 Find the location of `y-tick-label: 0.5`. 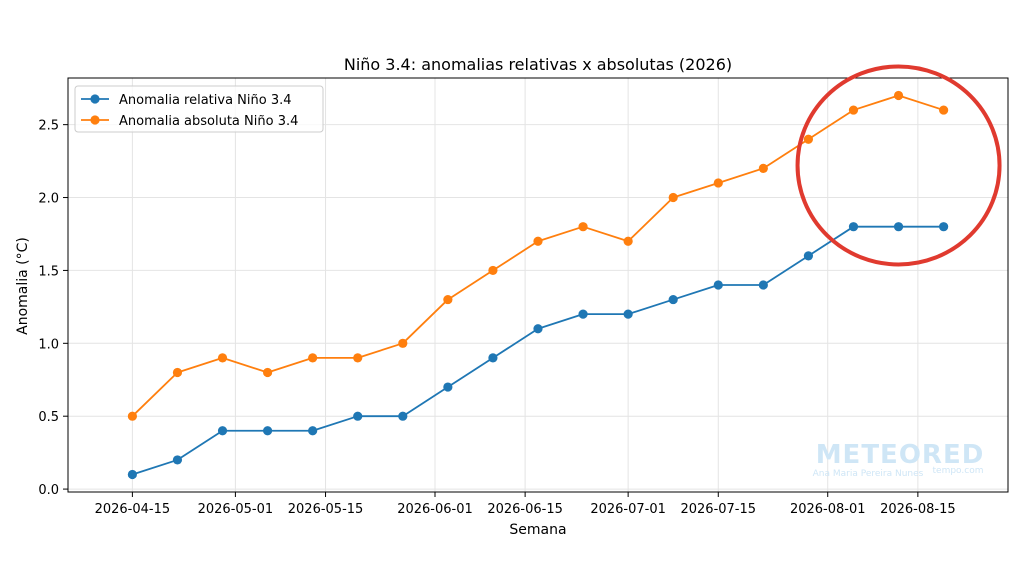

y-tick-label: 0.5 is located at coordinates (48, 417).